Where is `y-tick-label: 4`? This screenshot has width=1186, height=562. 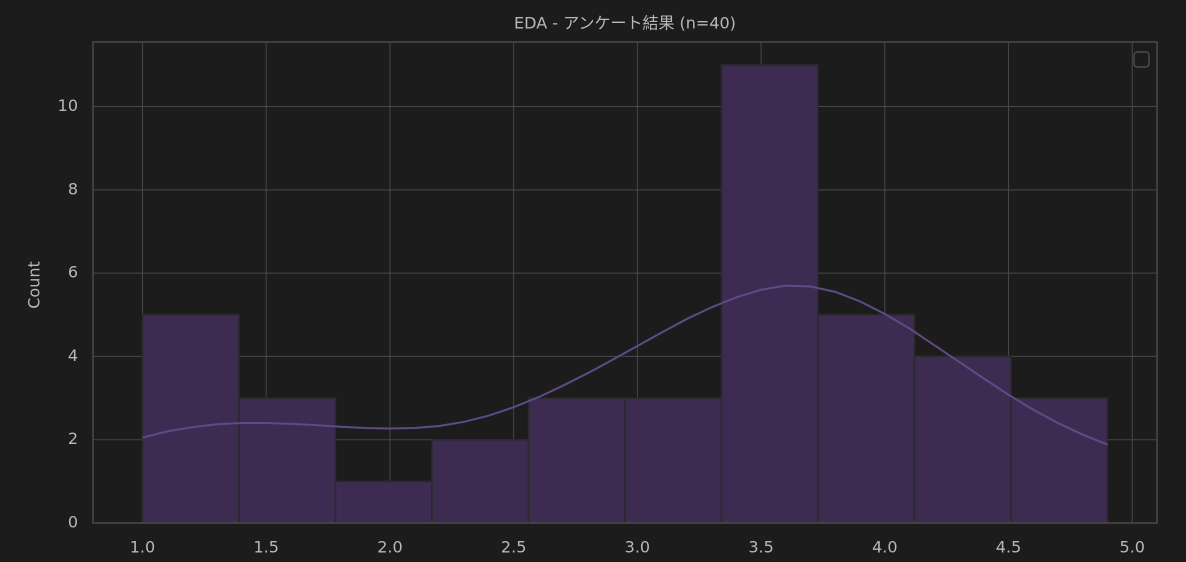 y-tick-label: 4 is located at coordinates (73, 355).